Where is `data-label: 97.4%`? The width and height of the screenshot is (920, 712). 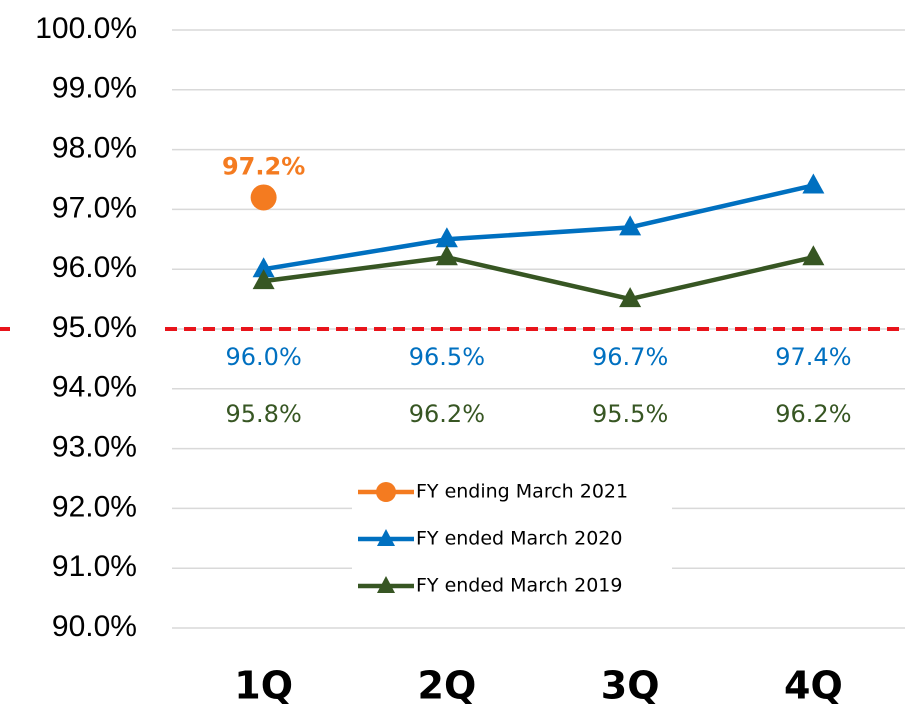 data-label: 97.4% is located at coordinates (813, 357).